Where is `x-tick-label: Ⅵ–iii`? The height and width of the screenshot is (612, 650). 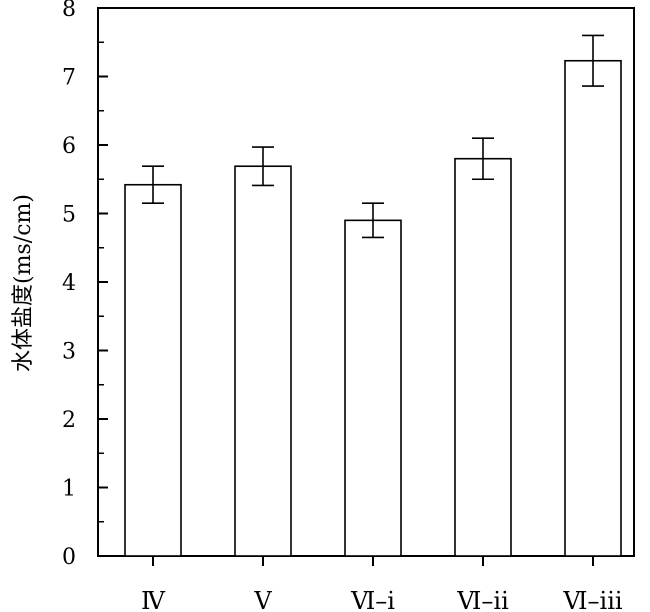 x-tick-label: Ⅵ–iii is located at coordinates (592, 599).